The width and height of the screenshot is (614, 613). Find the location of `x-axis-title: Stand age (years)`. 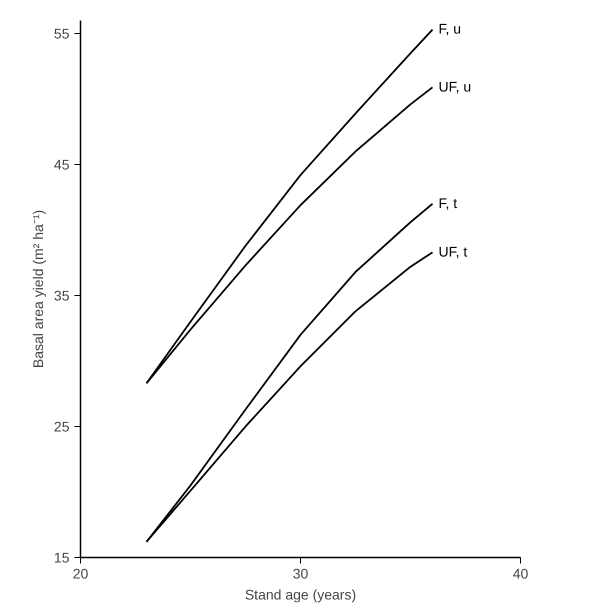

x-axis-title: Stand age (years) is located at coordinates (300, 594).